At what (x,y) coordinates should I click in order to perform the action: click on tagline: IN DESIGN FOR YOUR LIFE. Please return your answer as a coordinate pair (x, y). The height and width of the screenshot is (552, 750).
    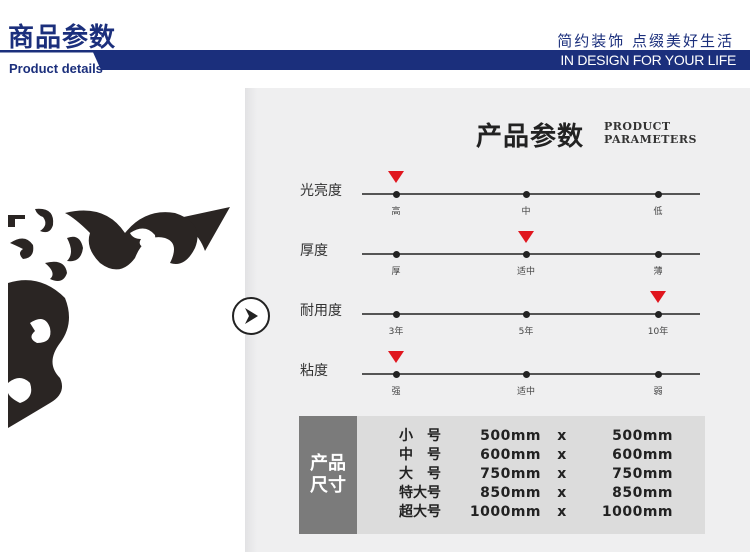
    Looking at the image, I should click on (648, 60).